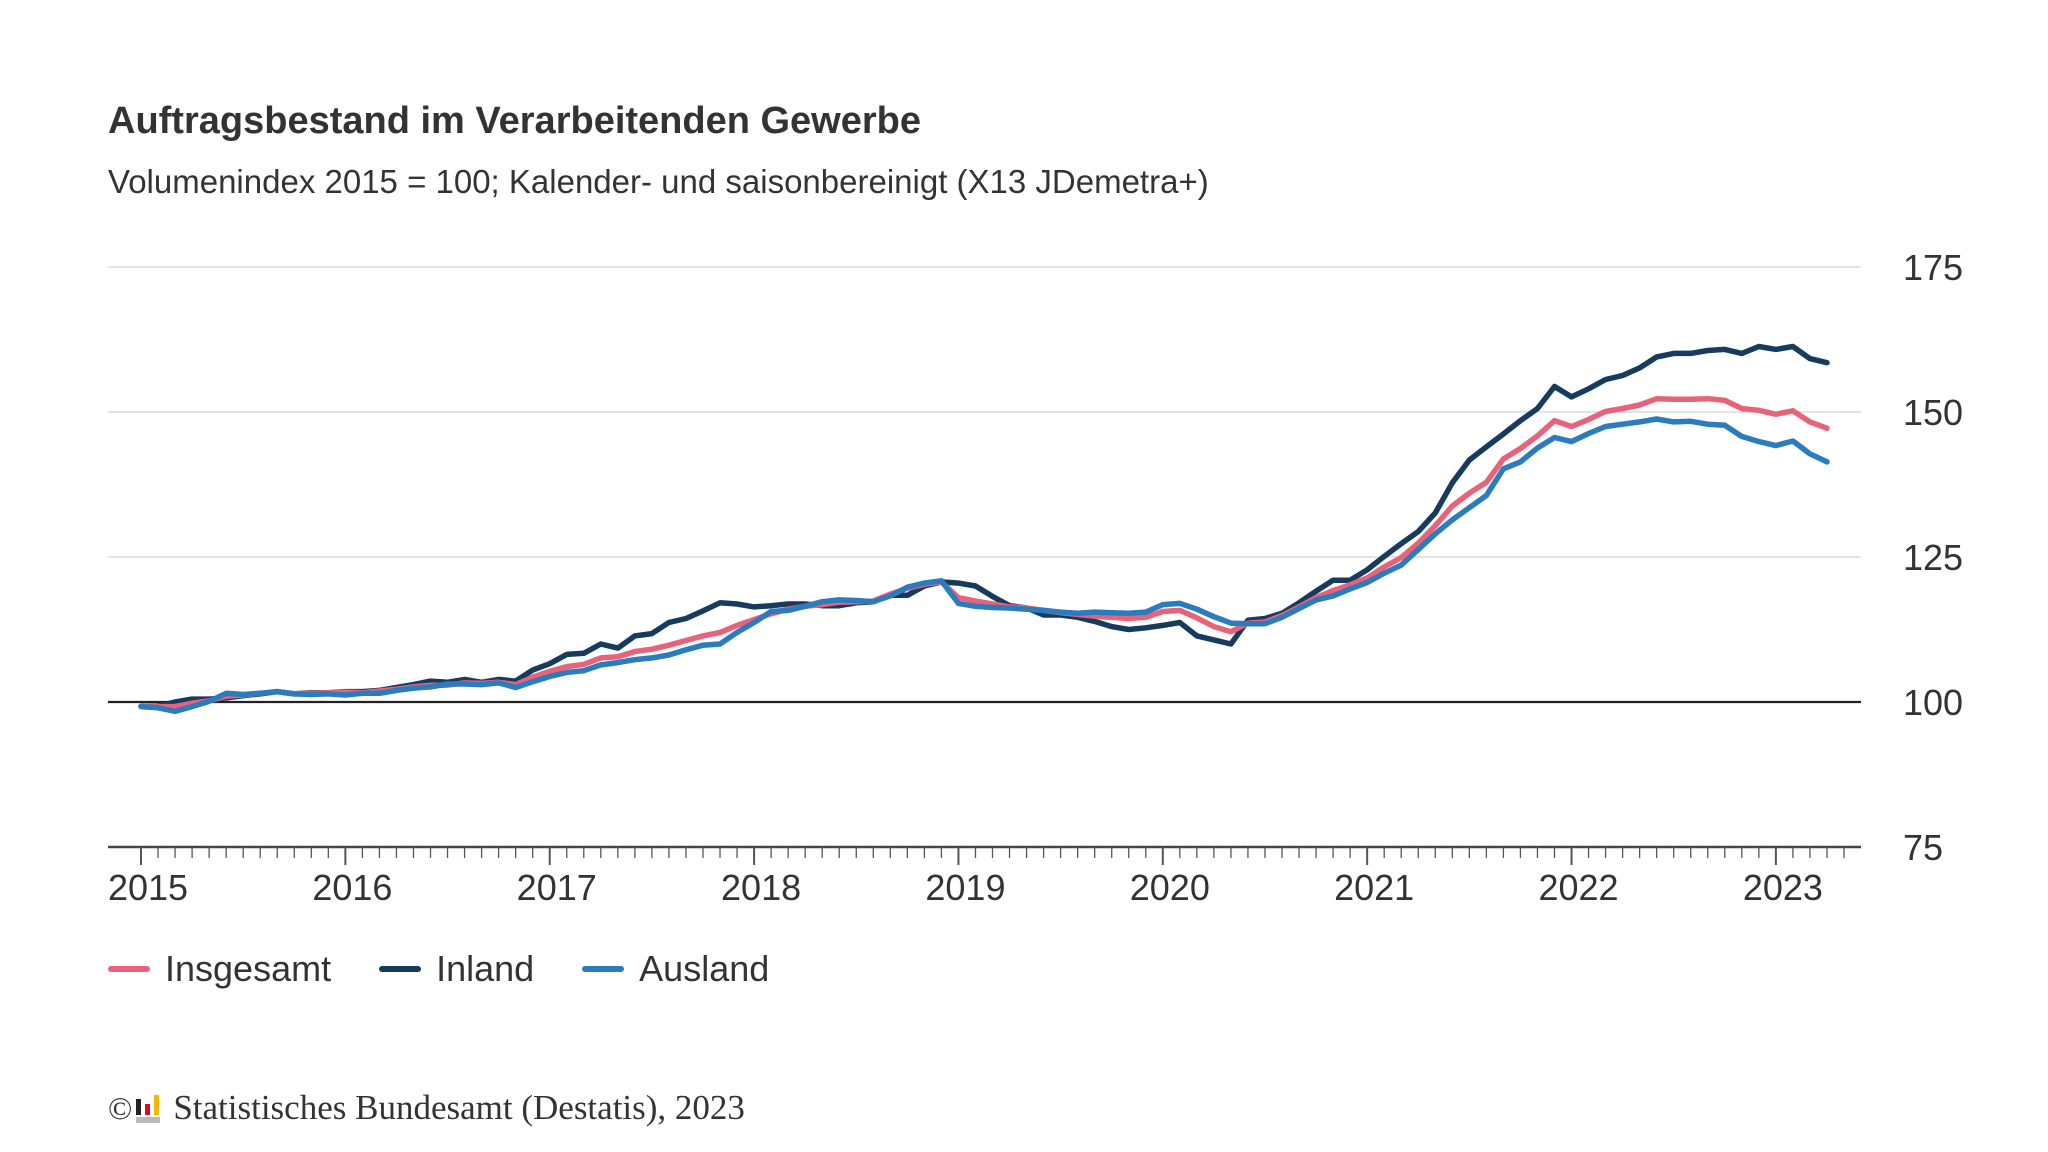 The height and width of the screenshot is (1152, 2048). What do you see at coordinates (248, 968) in the screenshot?
I see `legend-label: Insgesamt` at bounding box center [248, 968].